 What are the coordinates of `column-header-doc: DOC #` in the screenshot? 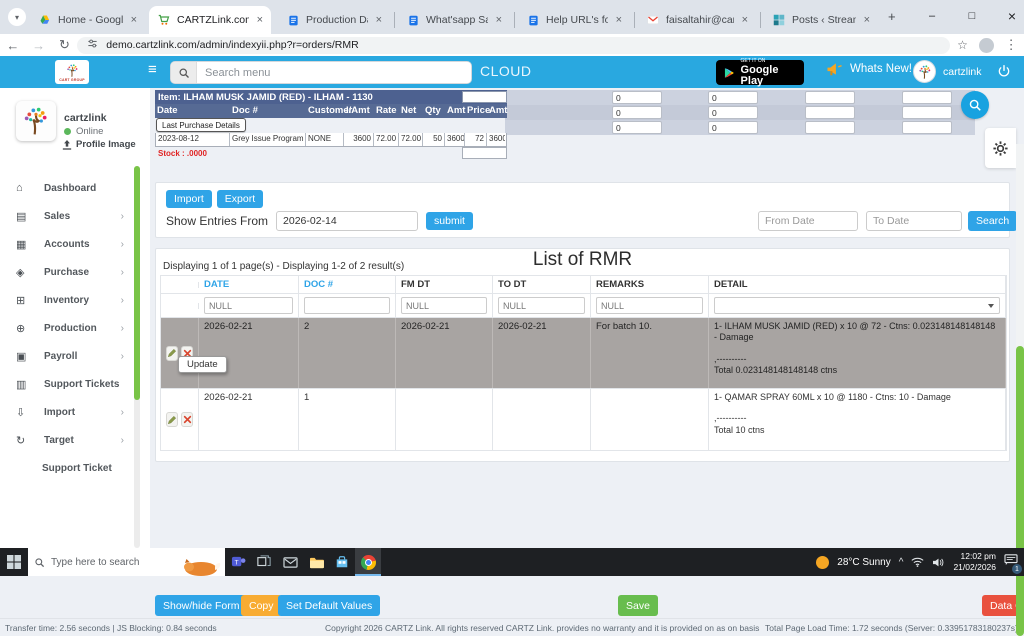 It's located at (347, 284).